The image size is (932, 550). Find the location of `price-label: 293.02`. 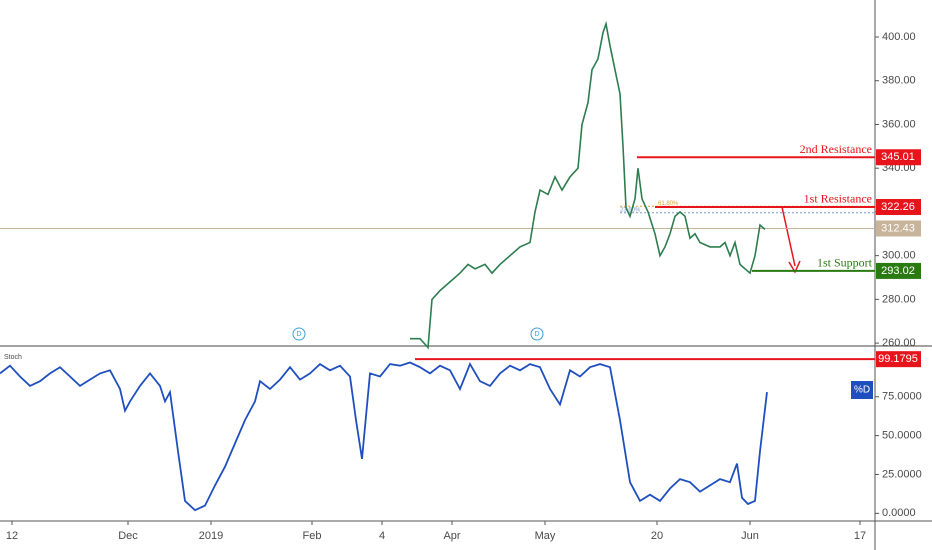

price-label: 293.02 is located at coordinates (898, 271).